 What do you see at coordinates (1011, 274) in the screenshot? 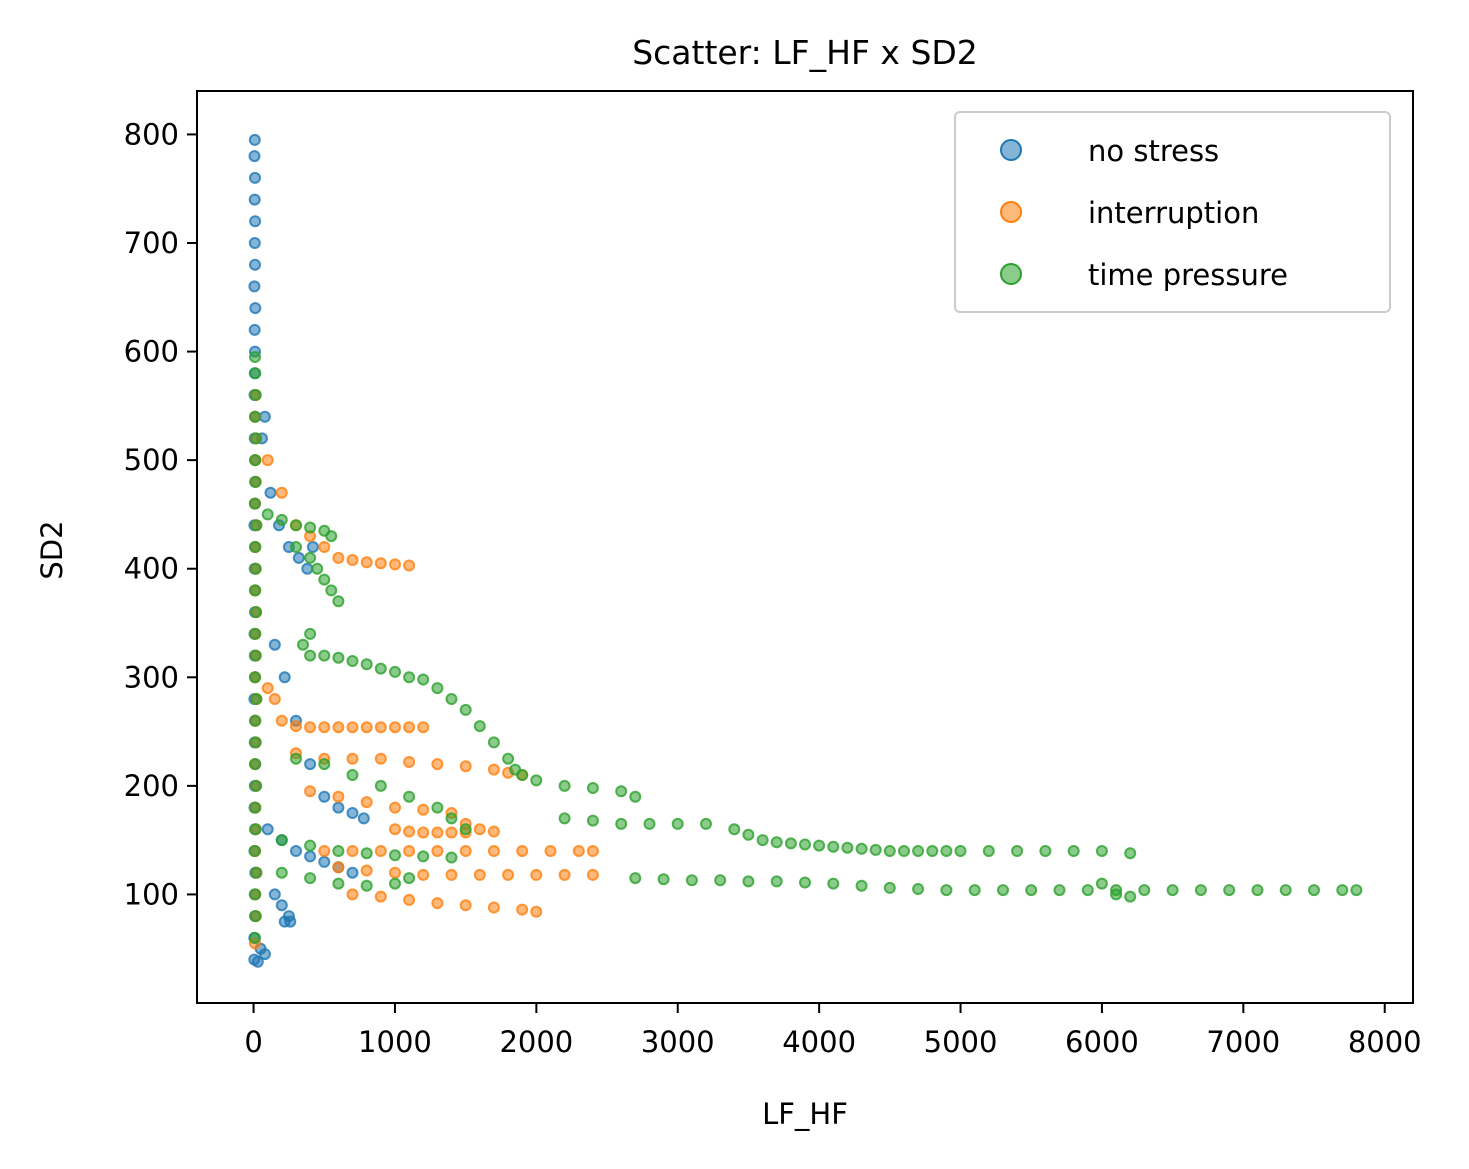
I see `legend-marker-time-pressure` at bounding box center [1011, 274].